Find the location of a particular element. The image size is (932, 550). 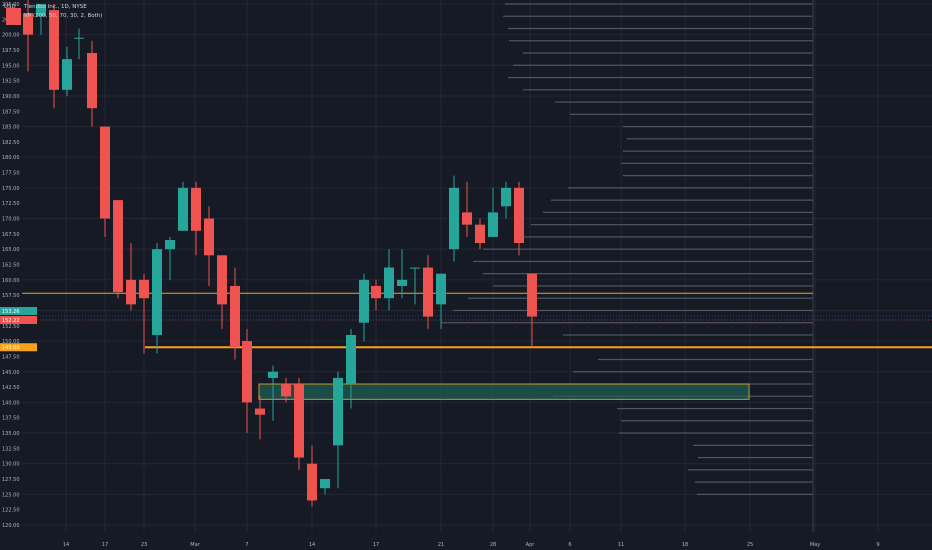

indicator-label: VP (200, 50, 70, 30, 2, Both) is located at coordinates (63, 16).